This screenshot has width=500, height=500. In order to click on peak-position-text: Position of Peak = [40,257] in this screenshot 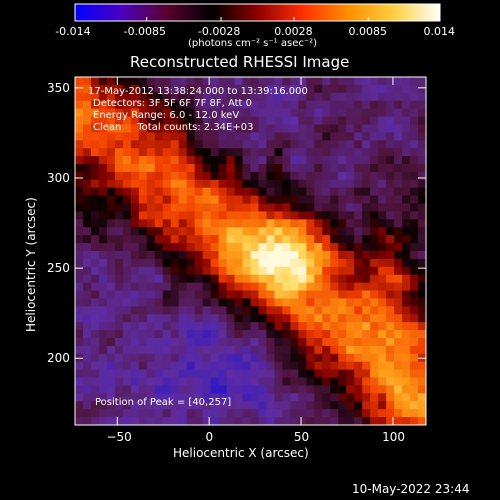, I will do `click(163, 402)`.